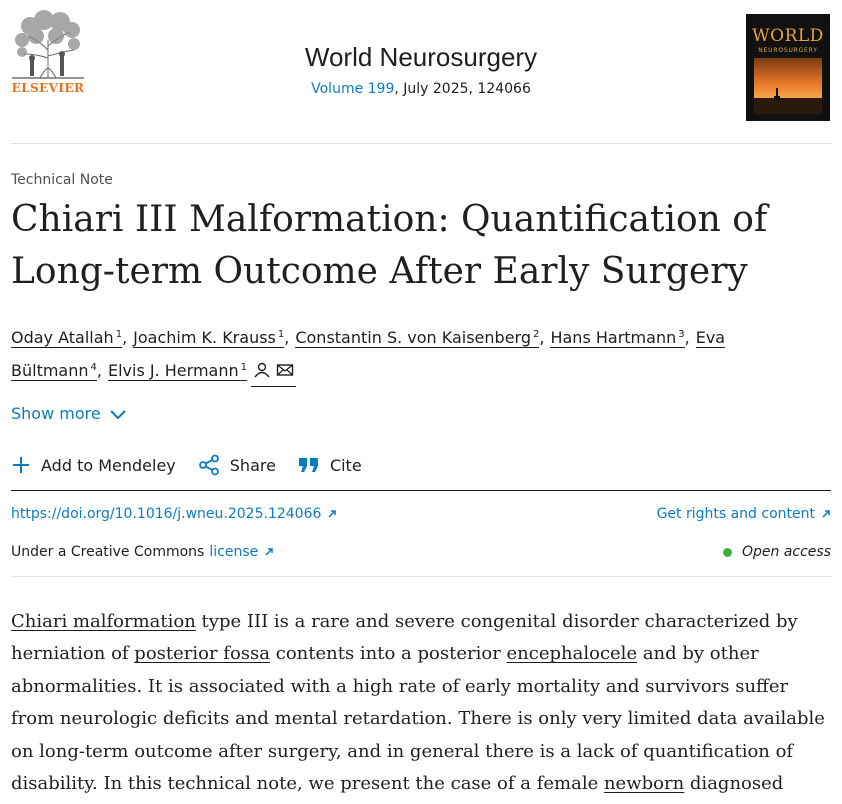 The width and height of the screenshot is (842, 804). What do you see at coordinates (308, 465) in the screenshot?
I see `quote-icon` at bounding box center [308, 465].